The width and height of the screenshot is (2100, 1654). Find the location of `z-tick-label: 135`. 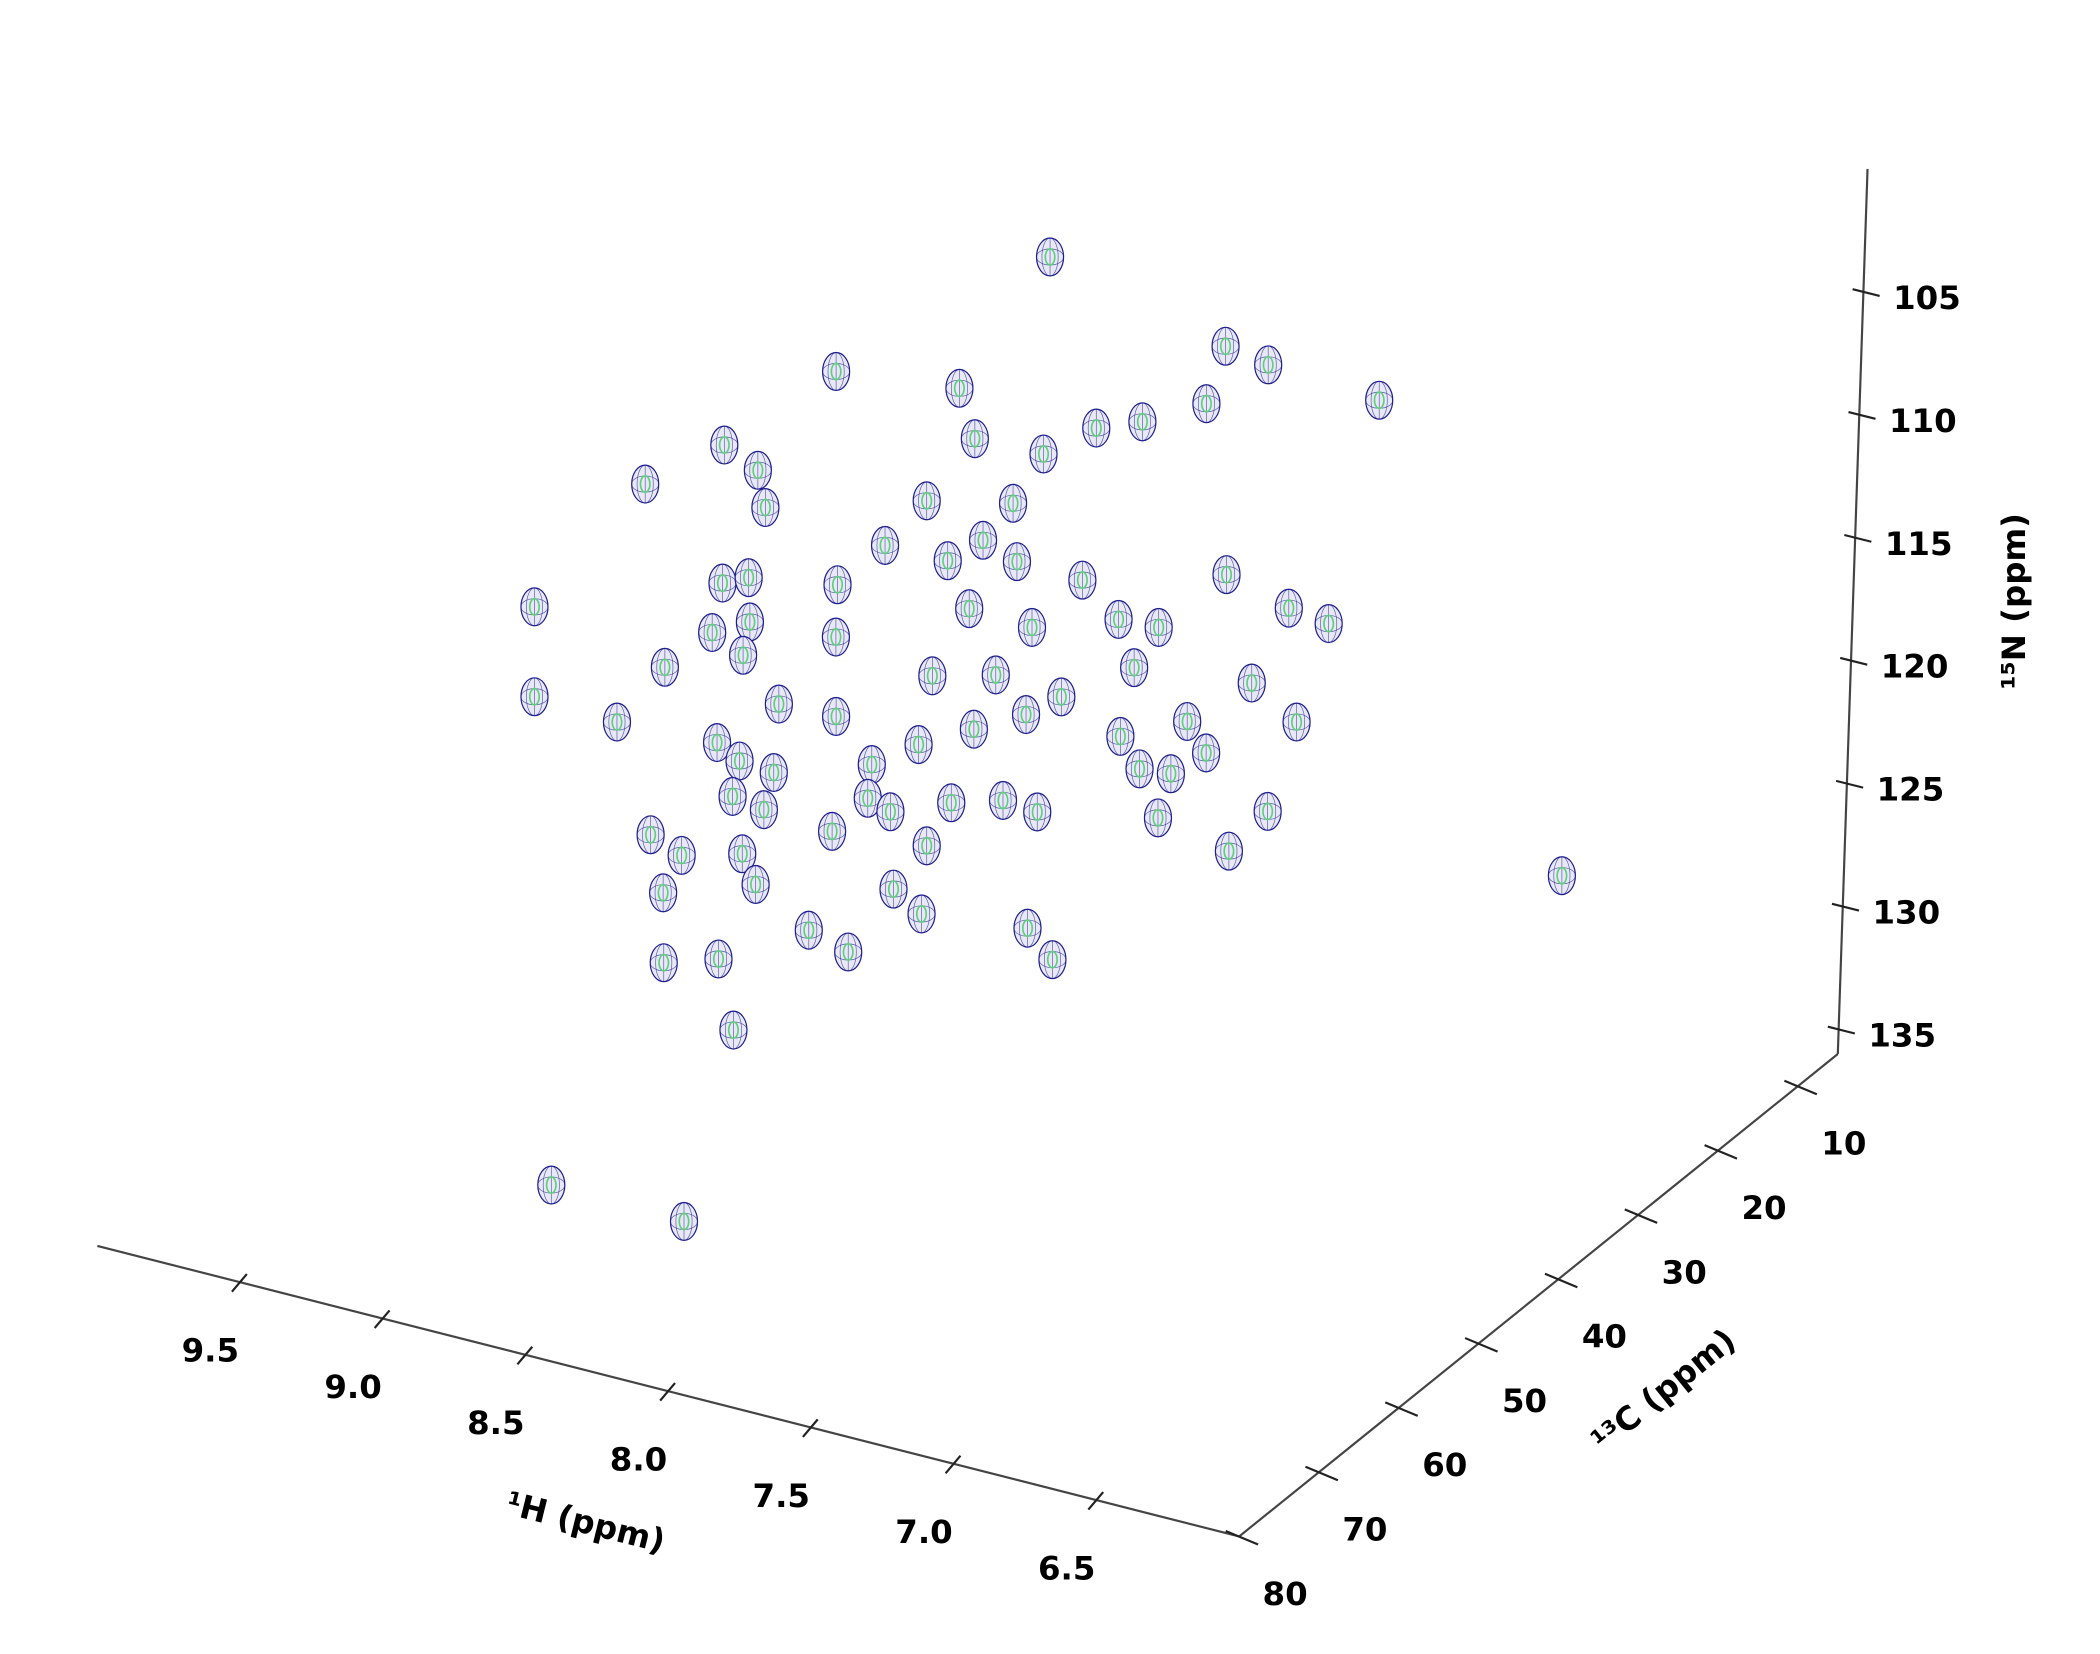

z-tick-label: 135 is located at coordinates (1902, 1036).